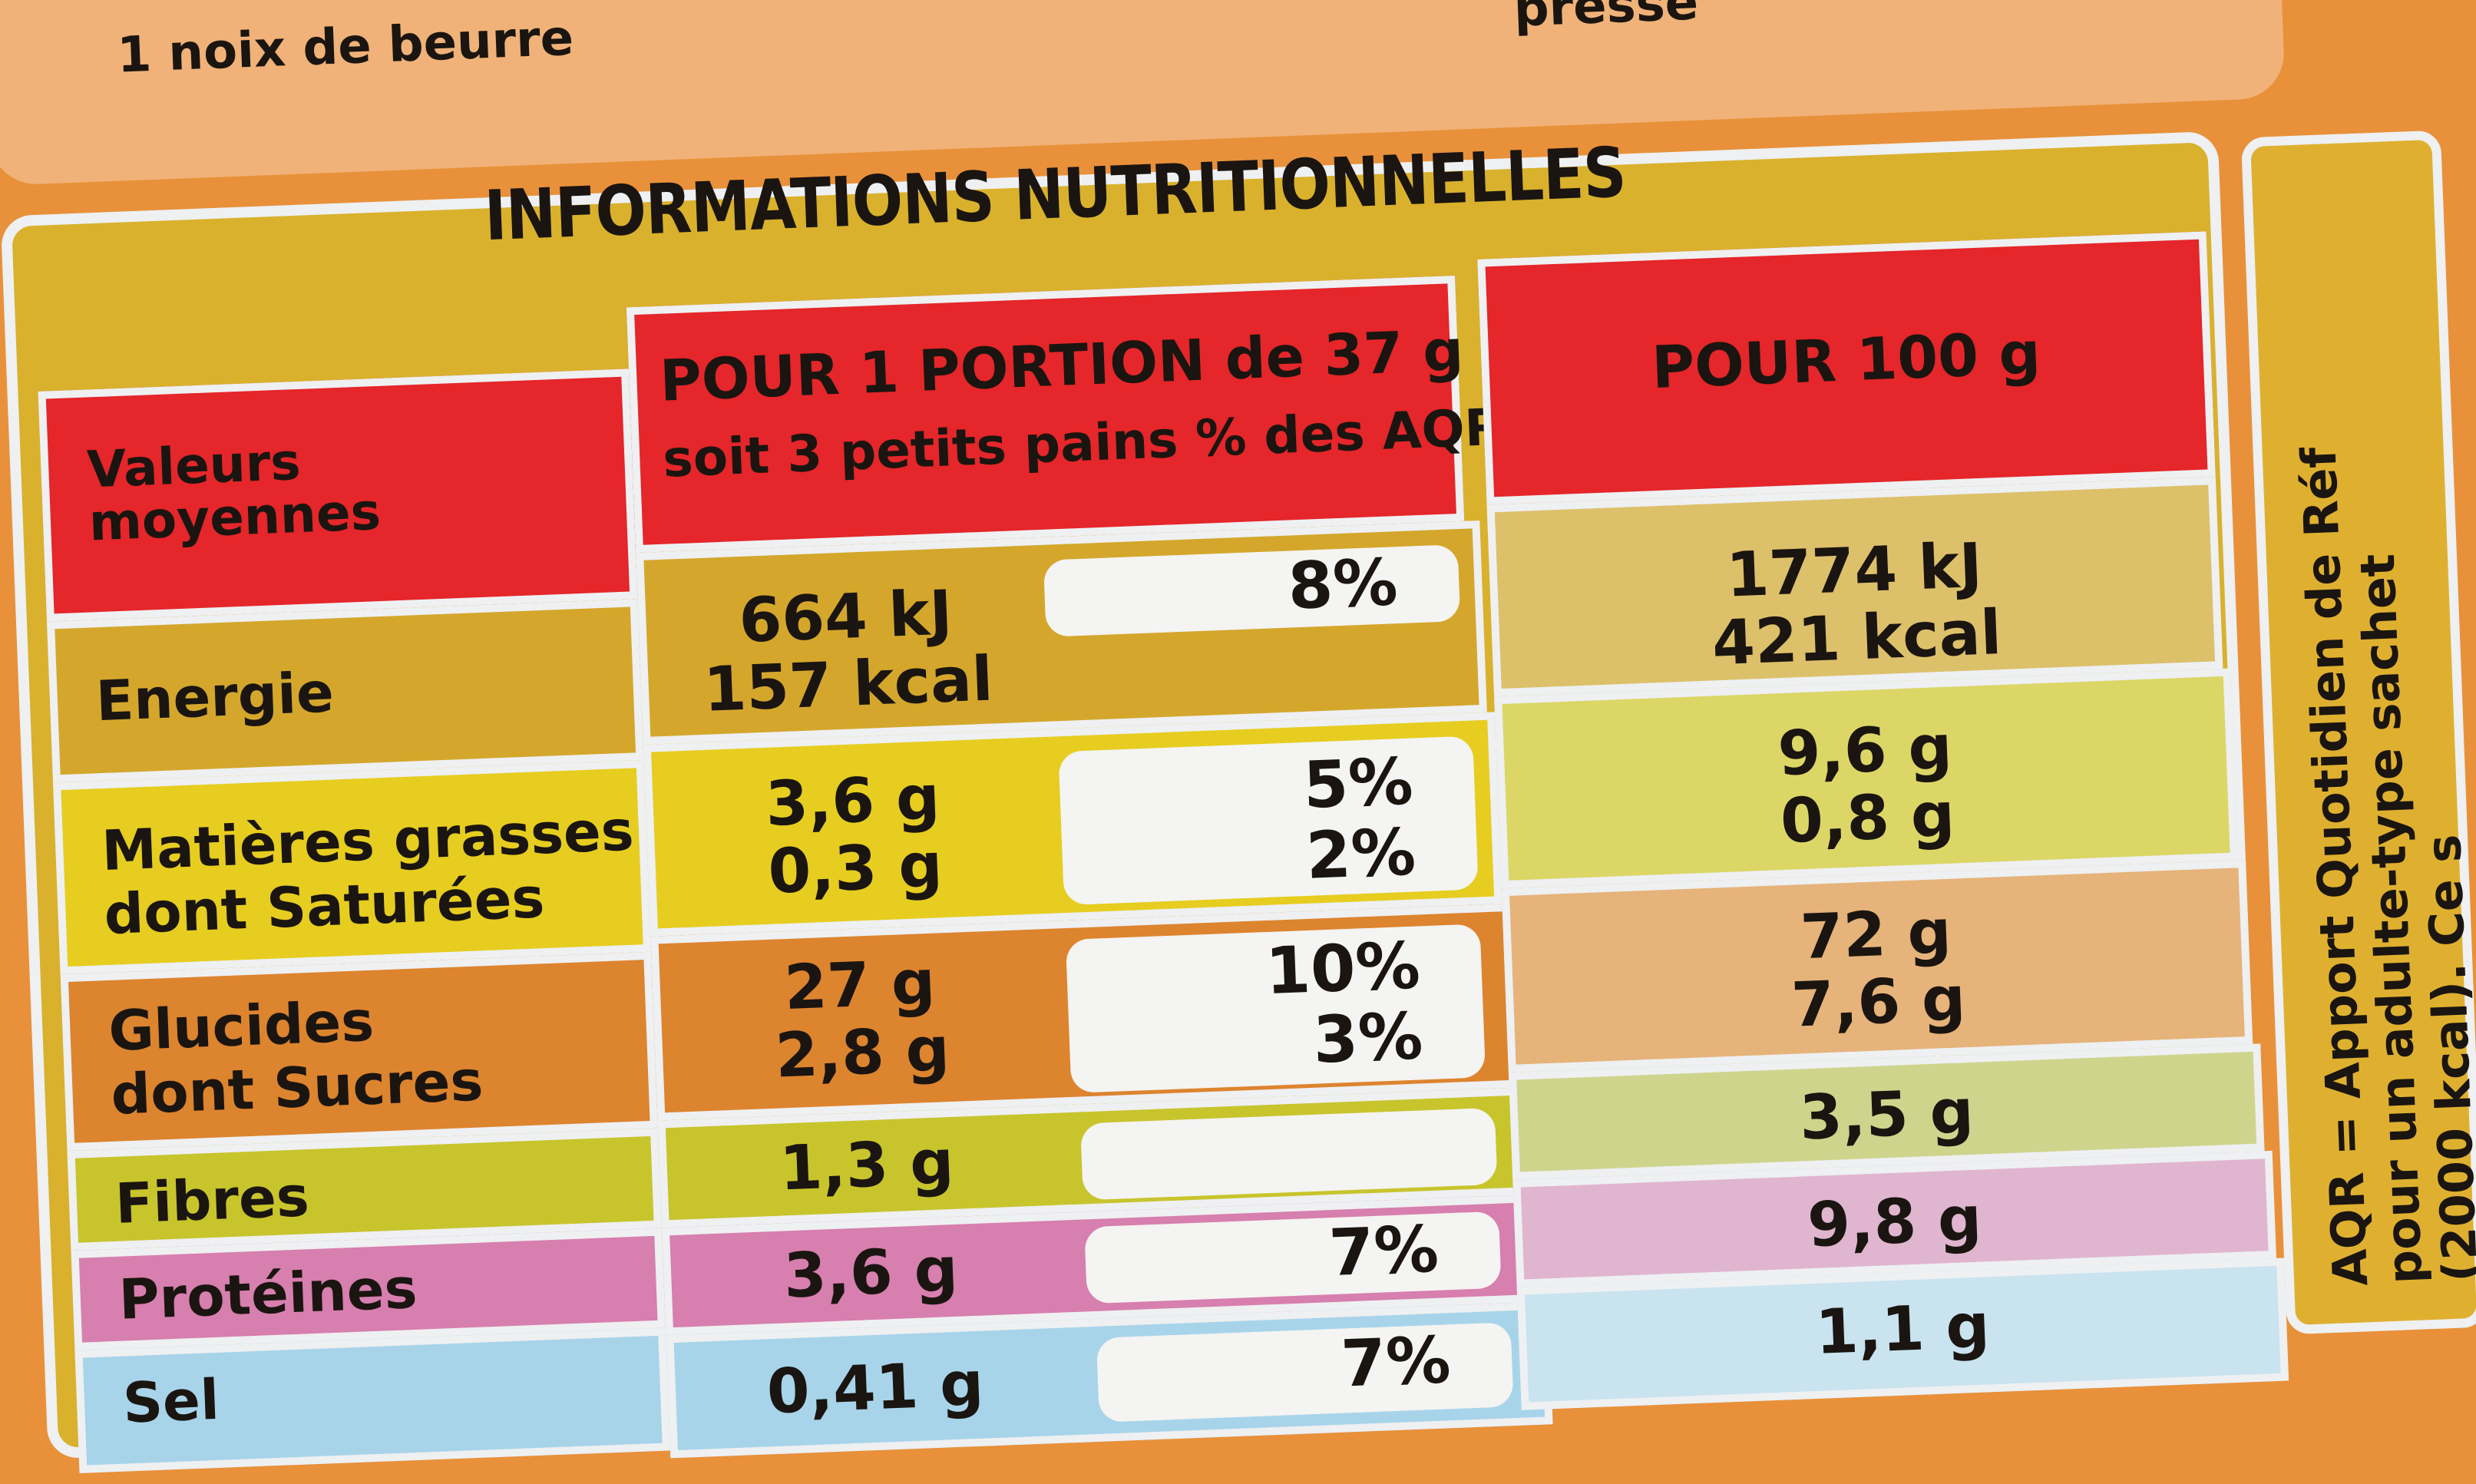 Image resolution: width=2476 pixels, height=1484 pixels. Describe the element at coordinates (1276, 1008) in the screenshot. I see `row-glucides-pct-box: 10% 3%` at that location.